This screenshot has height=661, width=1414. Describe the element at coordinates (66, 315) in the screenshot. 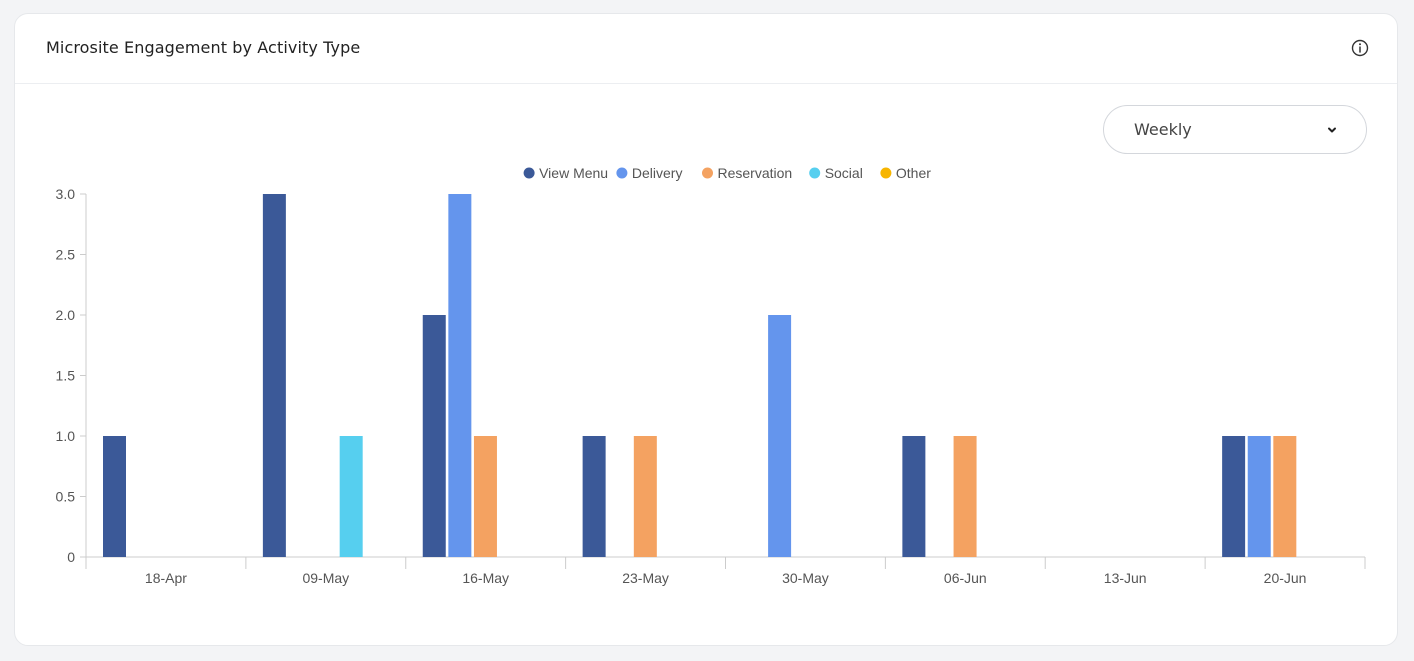

I see `y-tick-label: 2.0` at that location.